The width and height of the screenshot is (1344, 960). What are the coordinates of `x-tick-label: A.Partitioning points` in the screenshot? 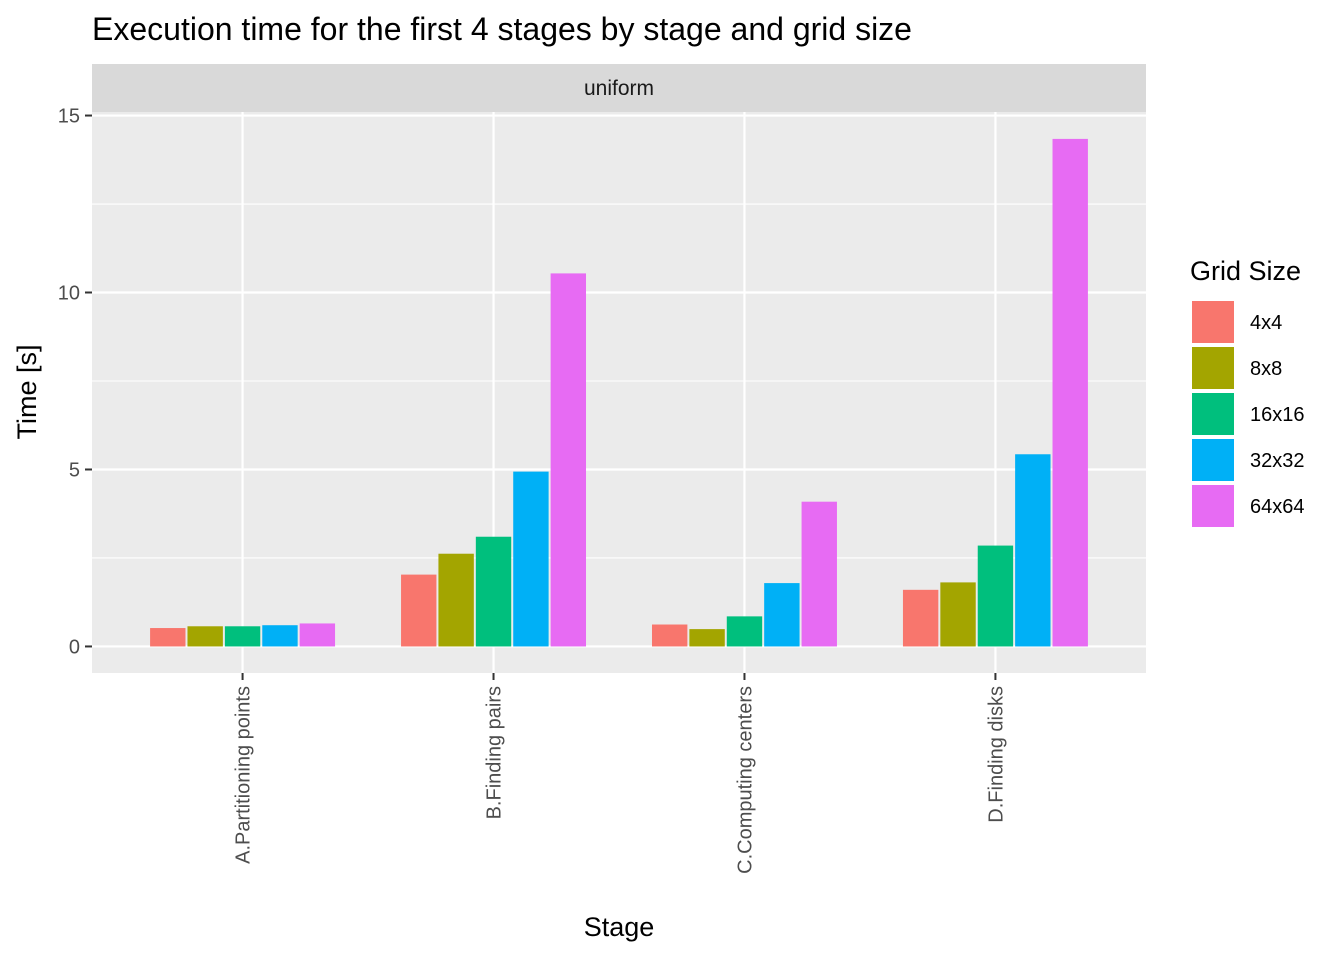 It's located at (244, 775).